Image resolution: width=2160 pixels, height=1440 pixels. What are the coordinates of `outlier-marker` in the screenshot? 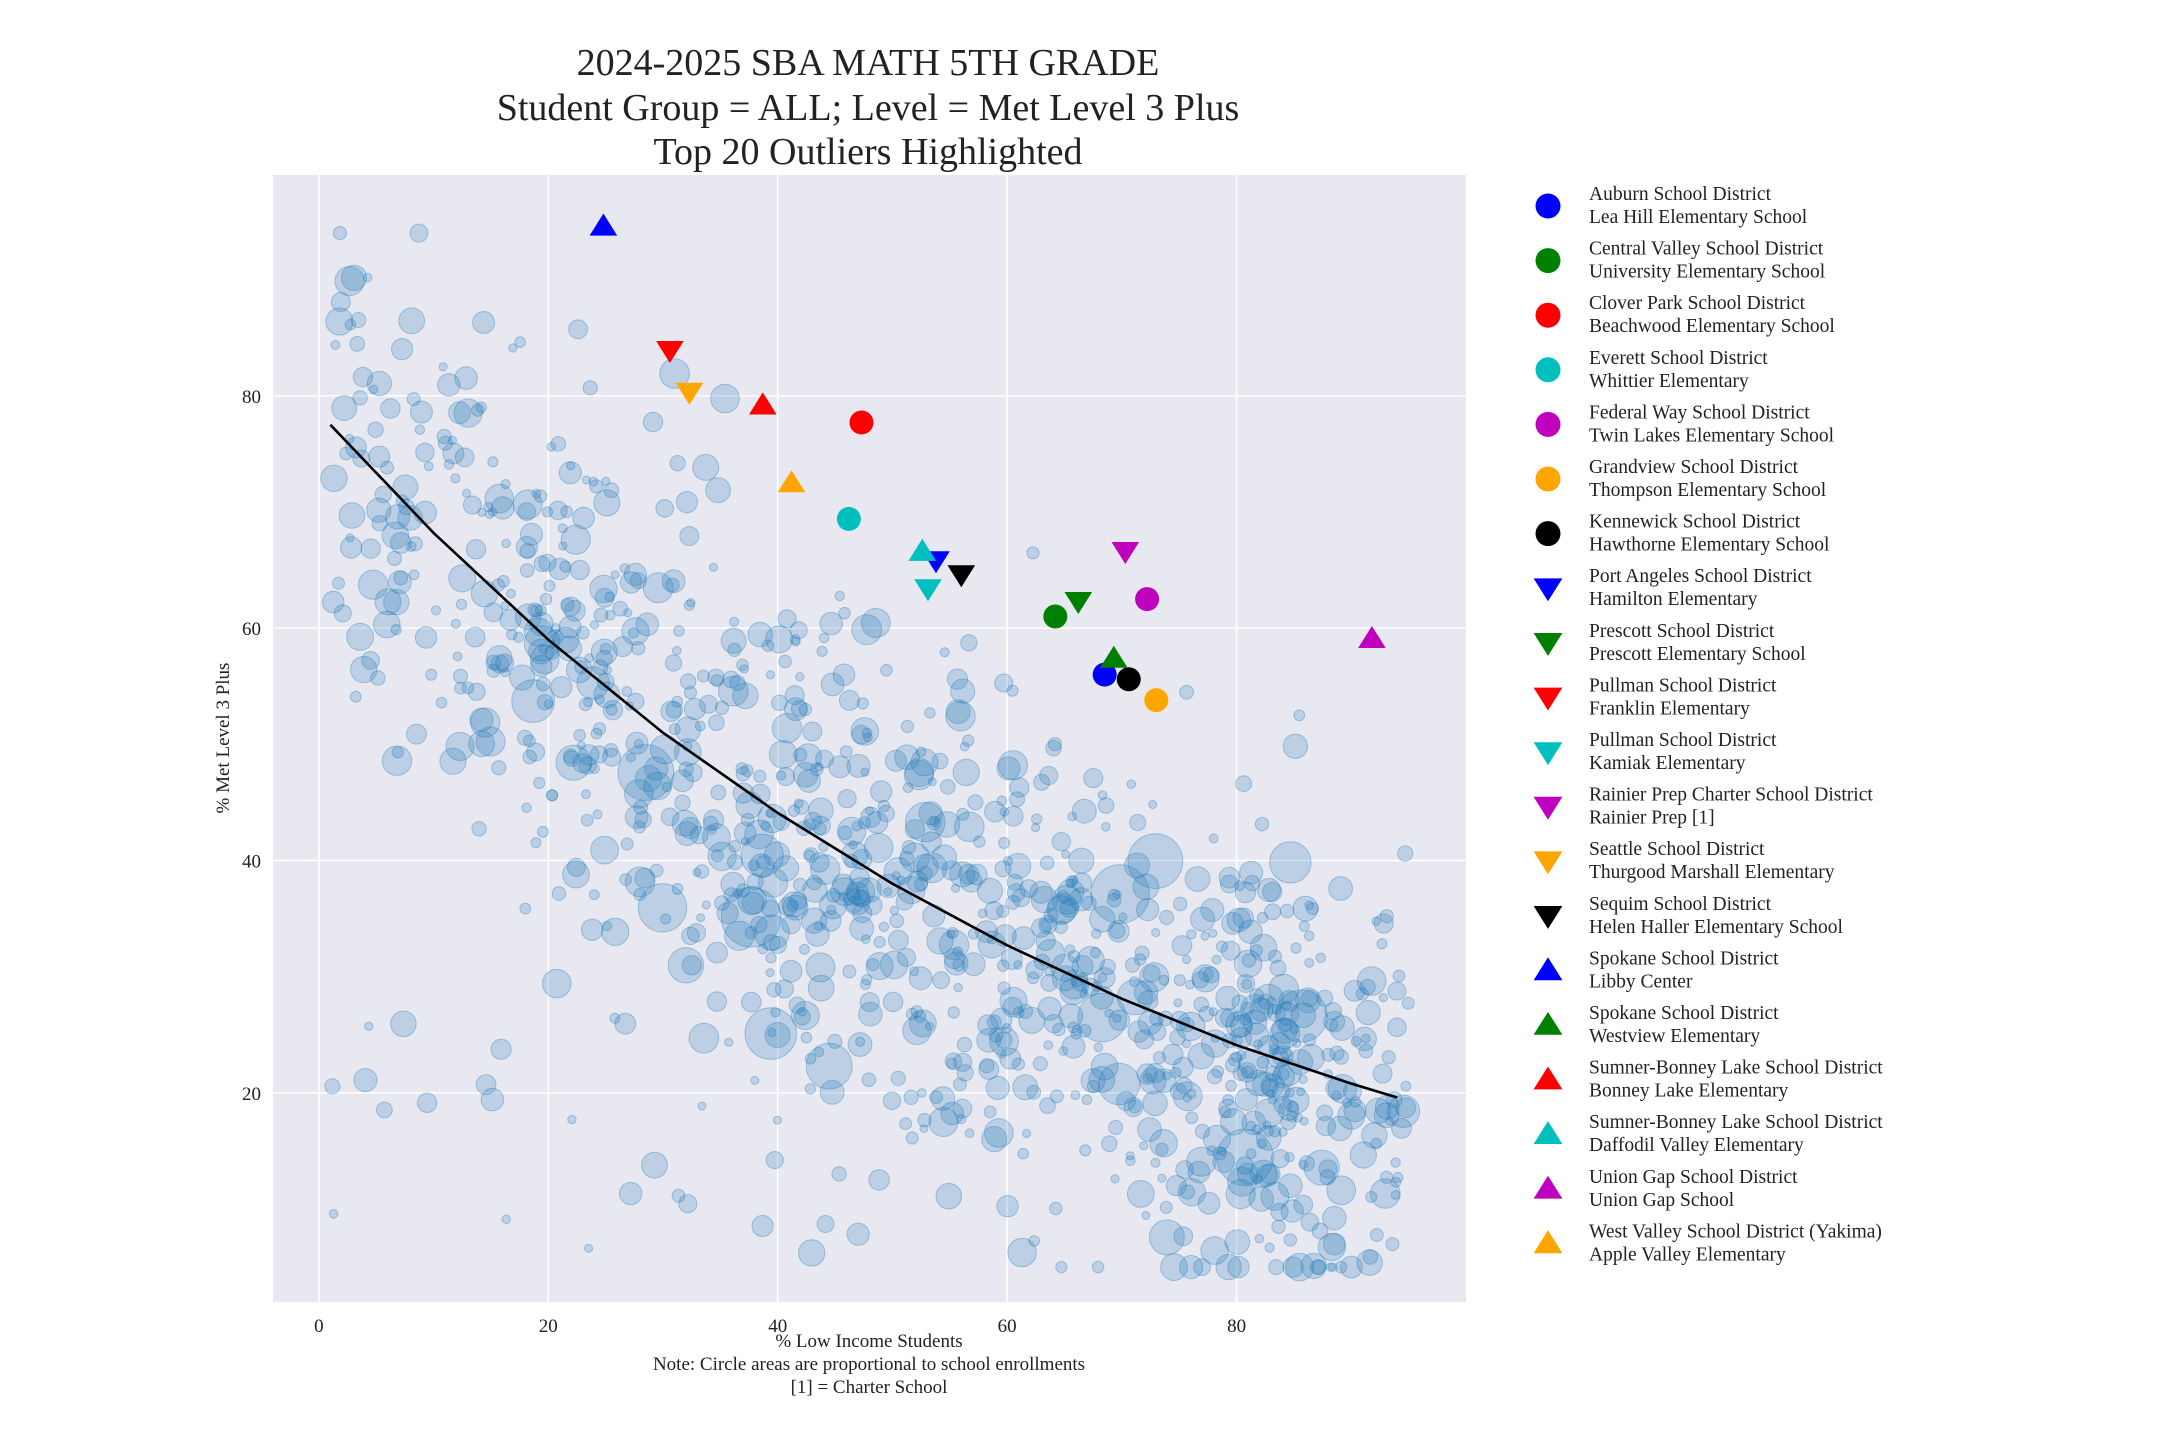 It's located at (1104, 674).